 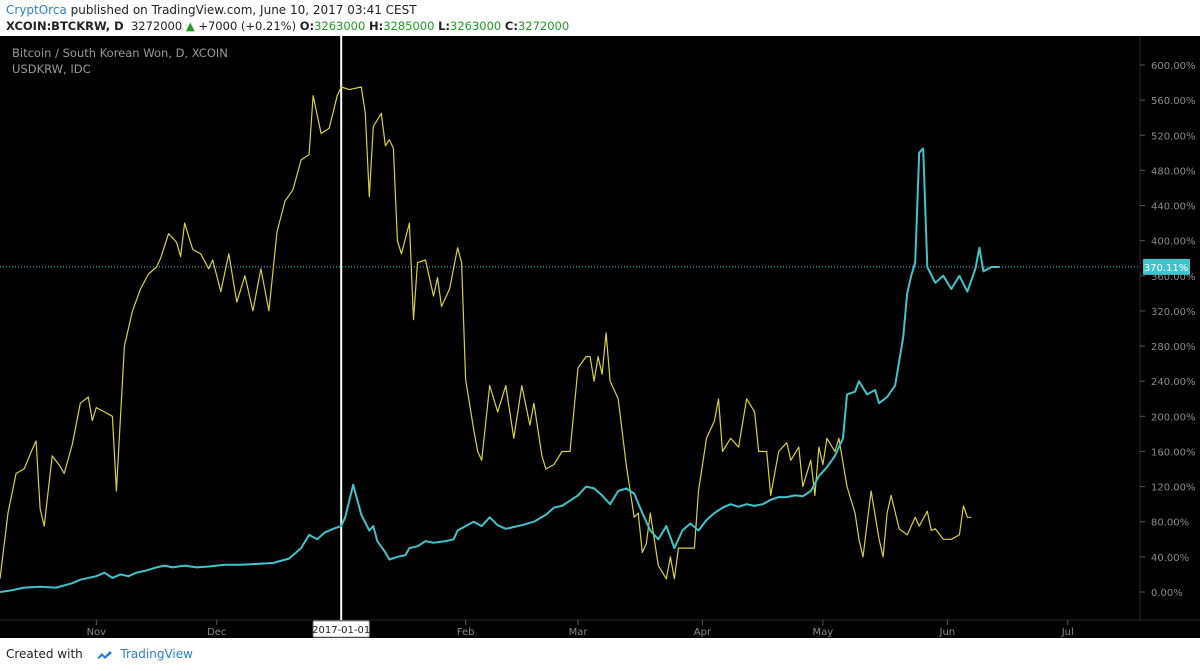 What do you see at coordinates (376, 26) in the screenshot?
I see `high-label: H:` at bounding box center [376, 26].